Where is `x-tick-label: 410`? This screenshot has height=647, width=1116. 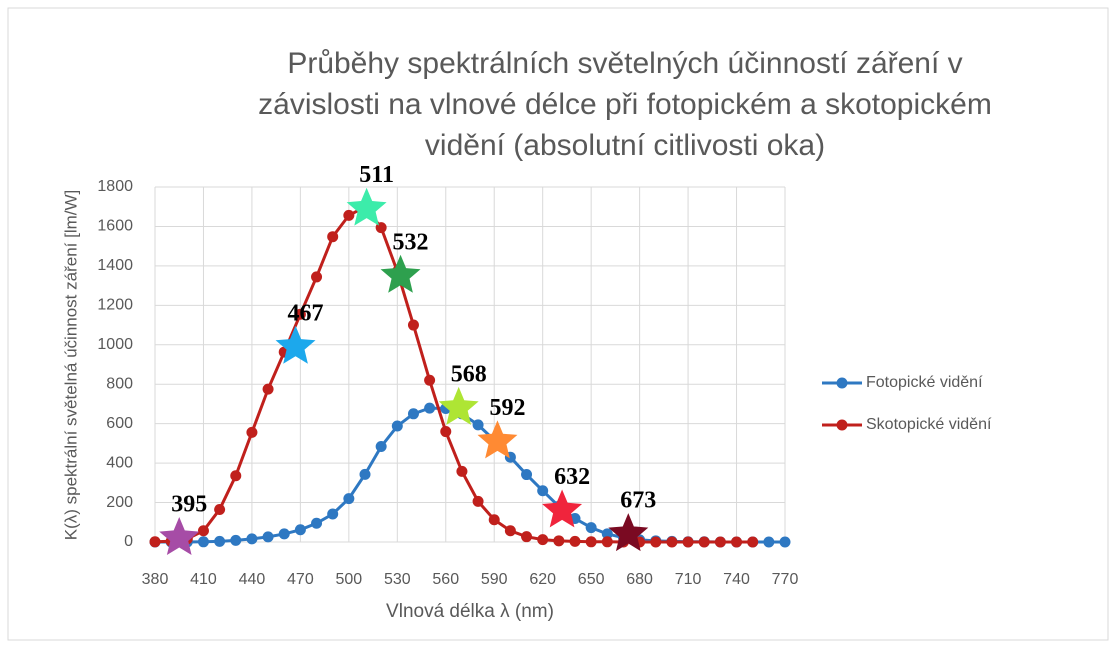 x-tick-label: 410 is located at coordinates (203, 579).